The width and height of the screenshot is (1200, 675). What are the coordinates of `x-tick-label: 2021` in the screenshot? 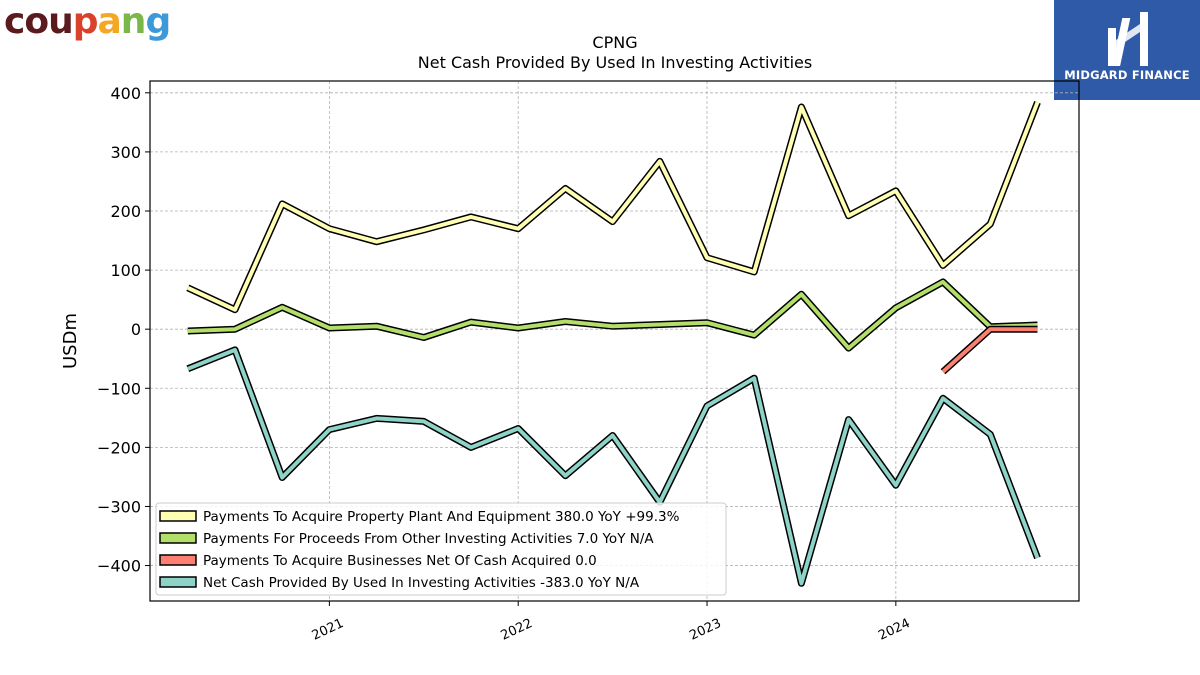 It's located at (328, 630).